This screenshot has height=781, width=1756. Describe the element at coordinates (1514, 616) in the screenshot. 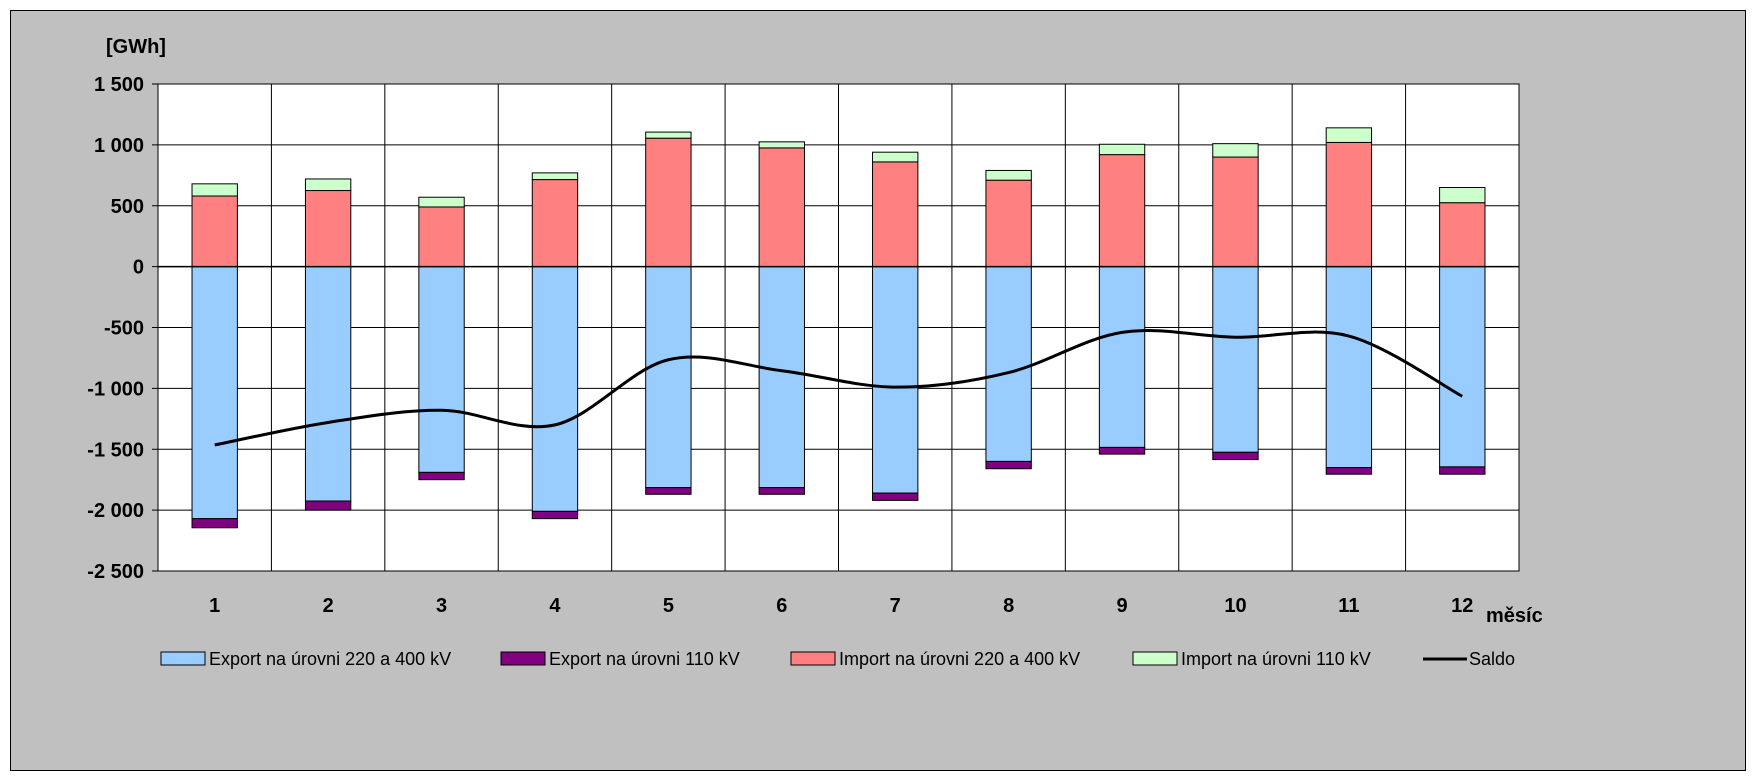

I see `x-axis-title: měsíc` at that location.